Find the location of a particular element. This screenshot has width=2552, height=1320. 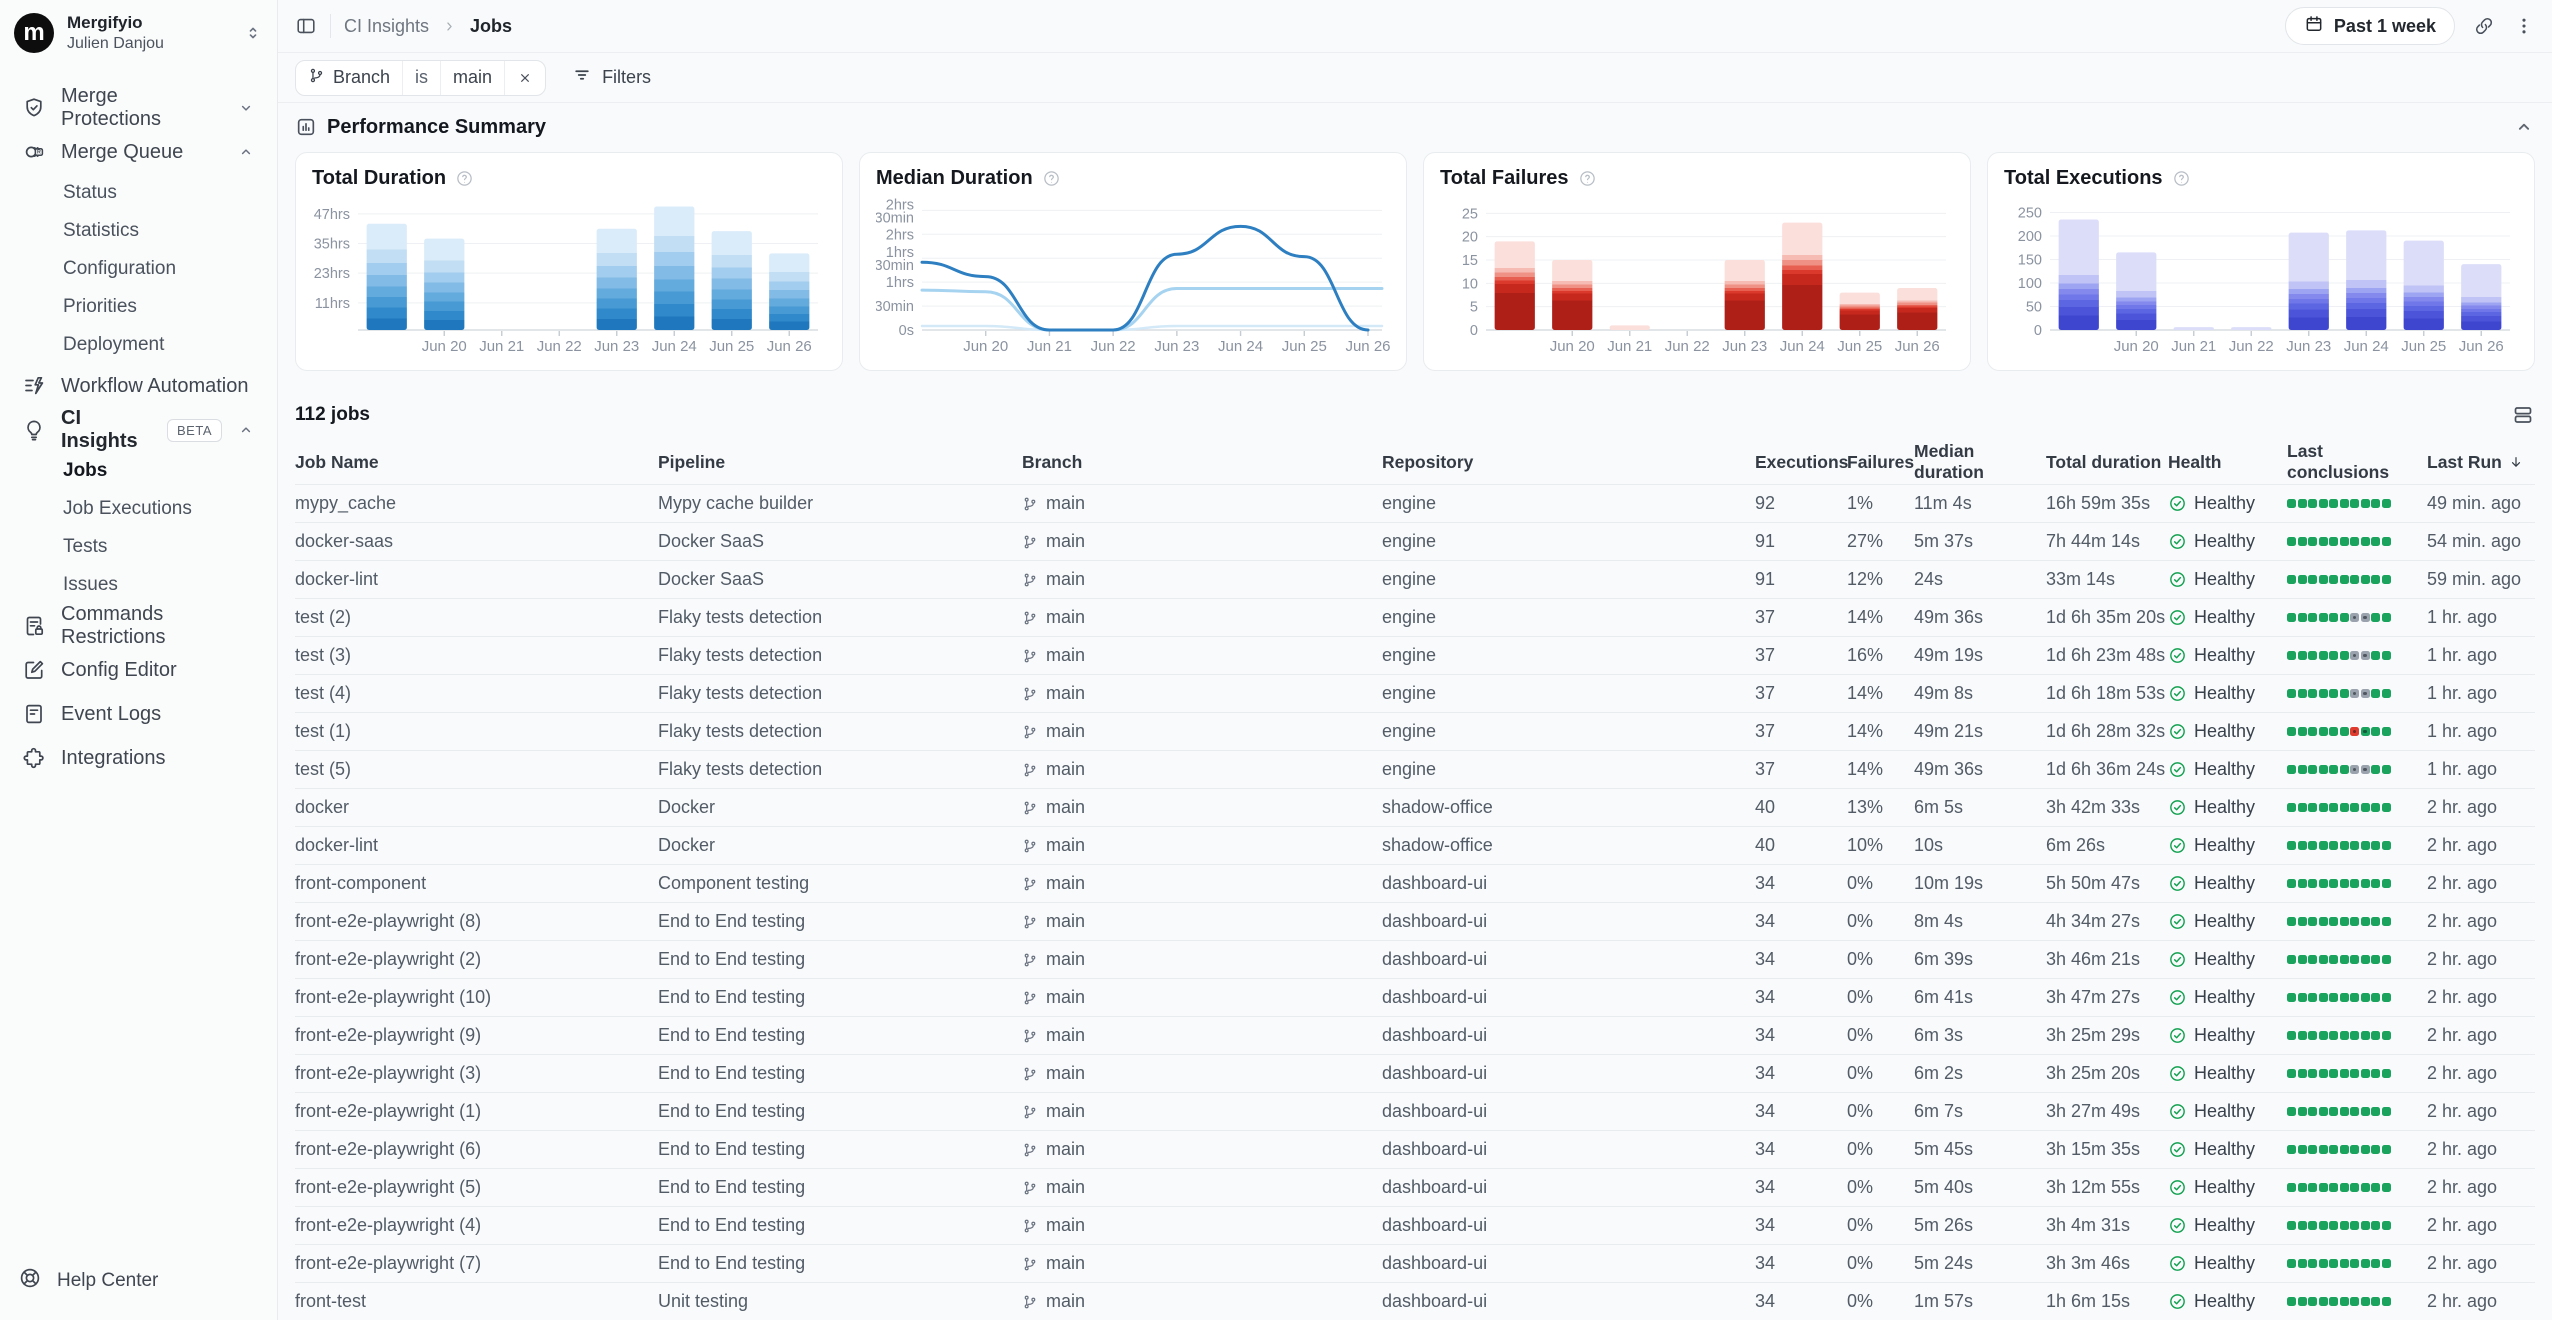

filter-field: Branch is located at coordinates (350, 77).